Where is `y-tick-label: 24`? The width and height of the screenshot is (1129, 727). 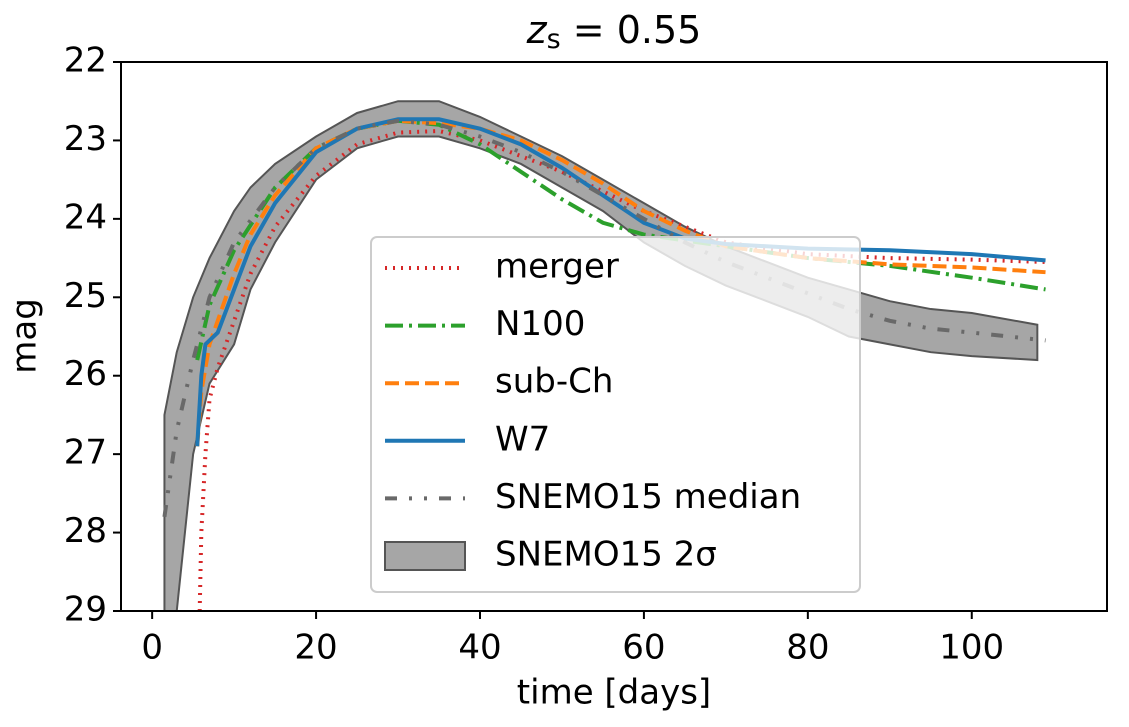 y-tick-label: 24 is located at coordinates (85, 217).